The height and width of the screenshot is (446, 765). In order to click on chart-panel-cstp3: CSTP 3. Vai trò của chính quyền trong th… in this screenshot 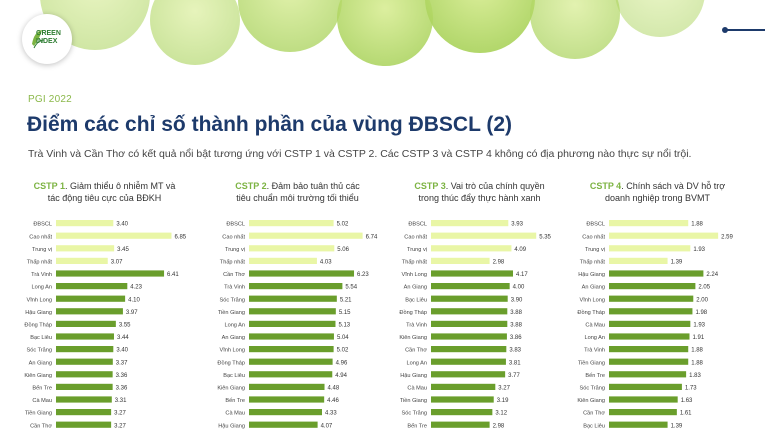, I will do `click(479, 310)`.